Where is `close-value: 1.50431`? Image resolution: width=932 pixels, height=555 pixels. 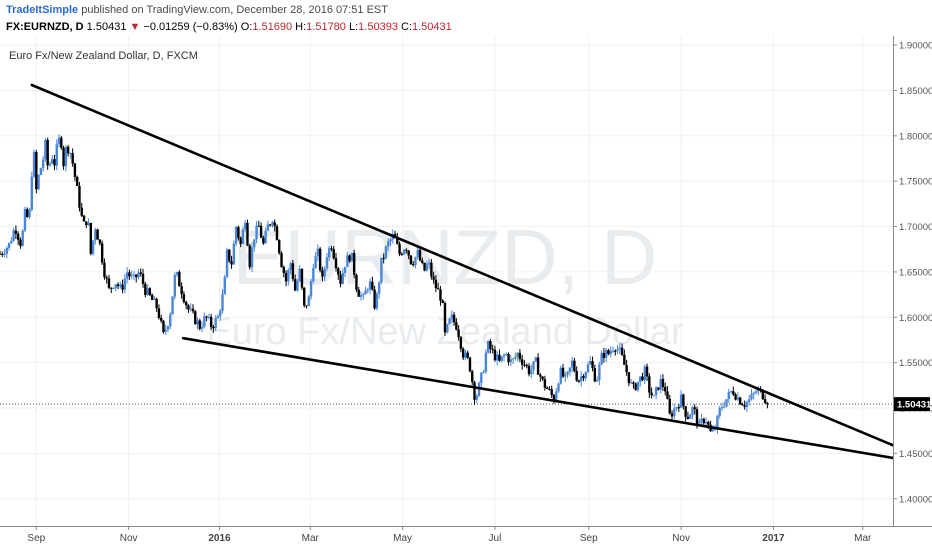 close-value: 1.50431 is located at coordinates (432, 27).